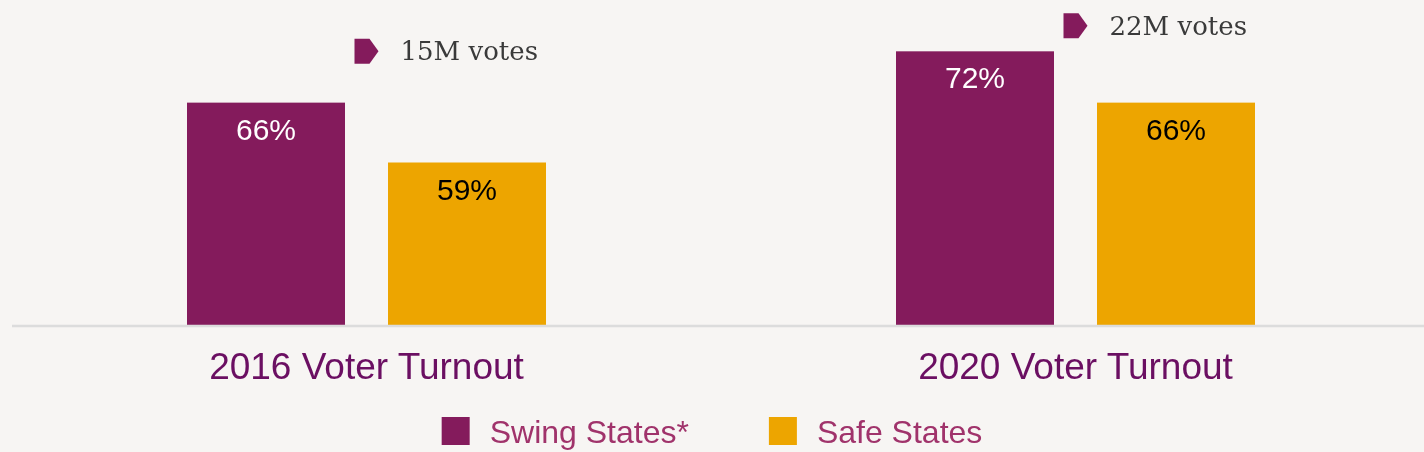 The width and height of the screenshot is (1424, 452). What do you see at coordinates (1178, 25) in the screenshot?
I see `annotation: 22M votes` at bounding box center [1178, 25].